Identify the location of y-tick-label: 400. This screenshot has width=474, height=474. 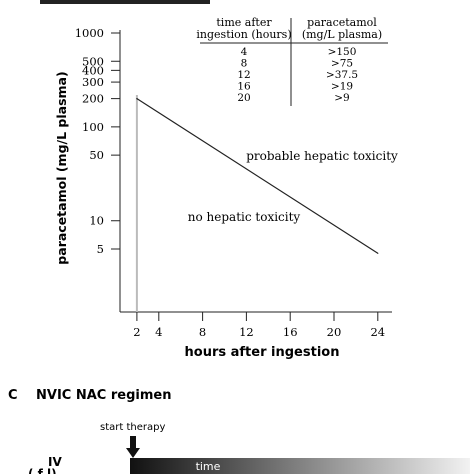
(93, 70).